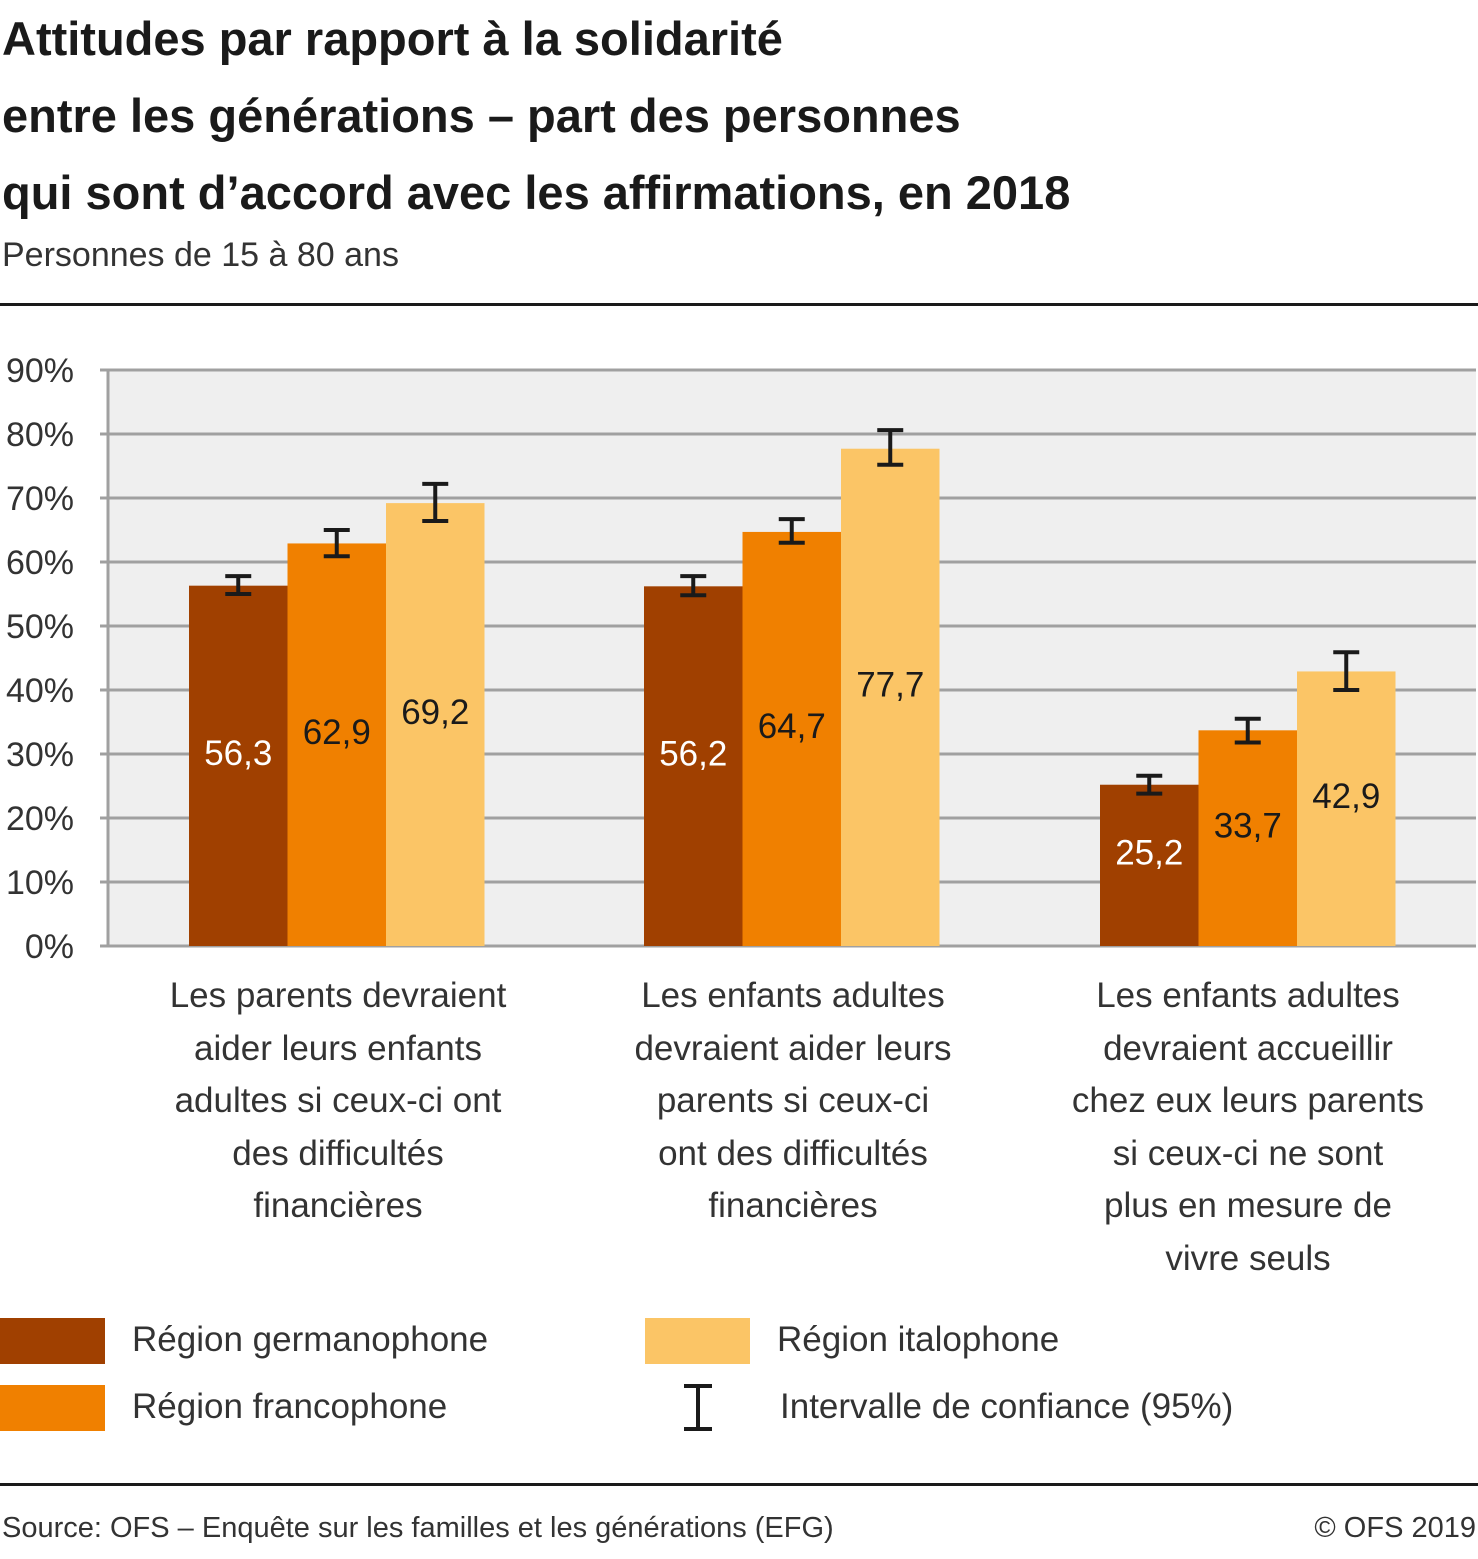  Describe the element at coordinates (52, 1408) in the screenshot. I see `legend-swatch-francophone` at that location.